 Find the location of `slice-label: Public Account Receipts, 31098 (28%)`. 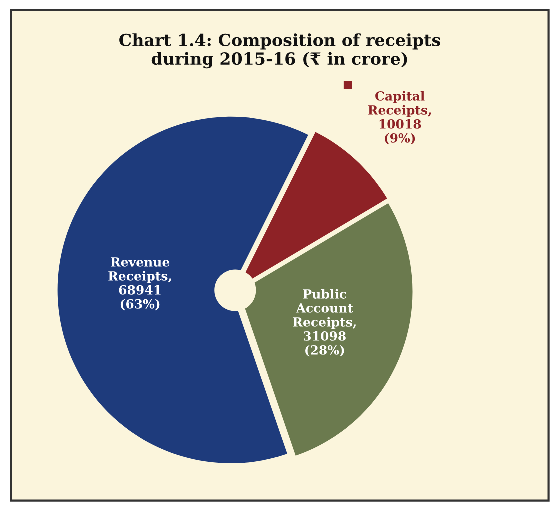

slice-label: Public Account Receipts, 31098 (28%) is located at coordinates (324, 323).